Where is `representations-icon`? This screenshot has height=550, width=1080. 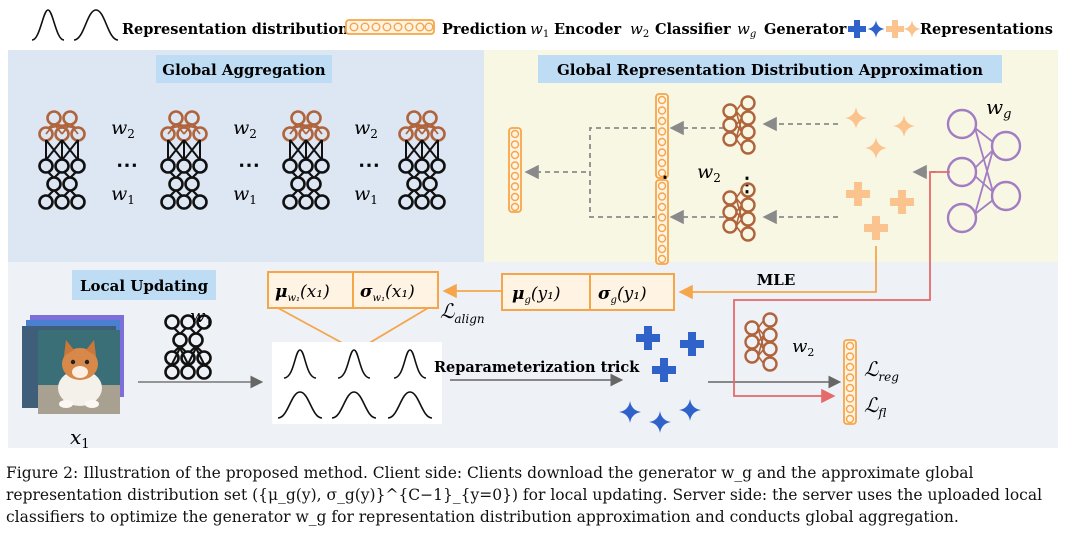
representations-icon is located at coordinates (884, 29).